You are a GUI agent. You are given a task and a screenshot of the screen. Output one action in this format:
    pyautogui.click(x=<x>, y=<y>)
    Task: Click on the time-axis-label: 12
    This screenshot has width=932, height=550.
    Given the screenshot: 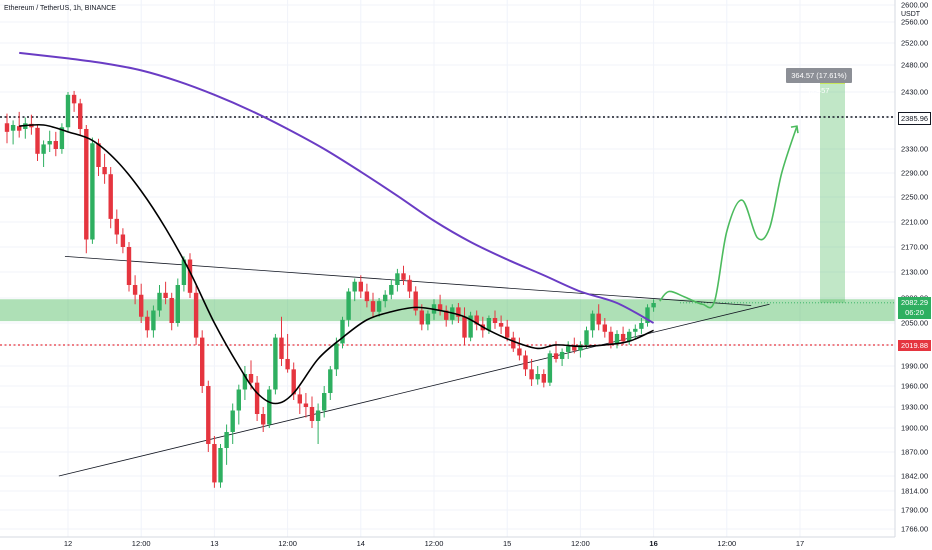 What is the action you would take?
    pyautogui.click(x=68, y=543)
    